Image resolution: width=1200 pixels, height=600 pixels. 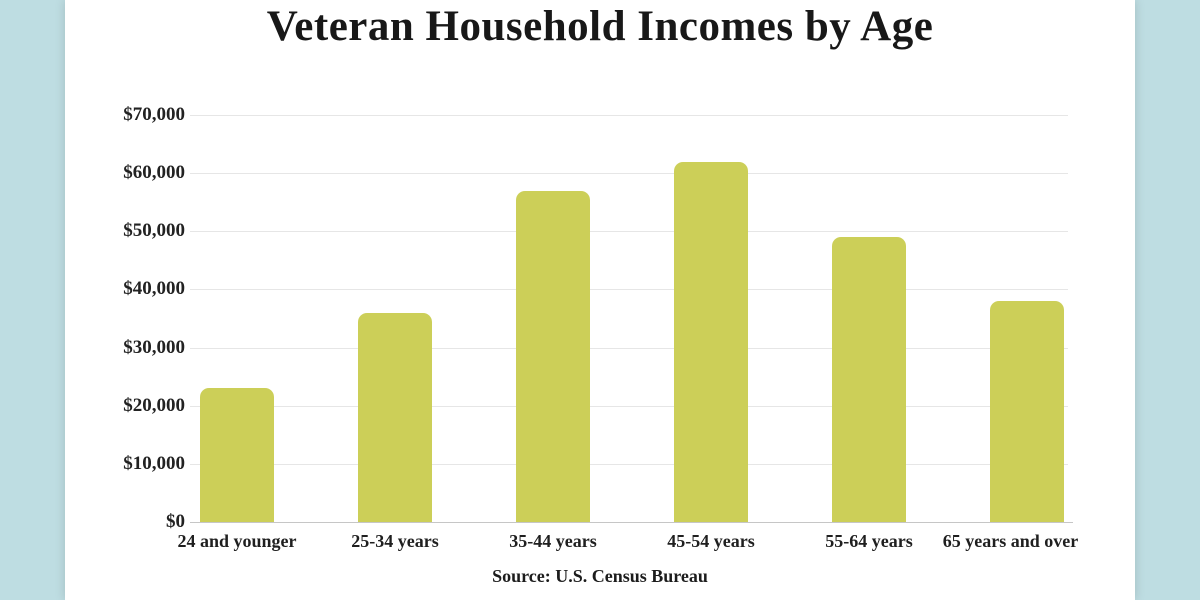 What do you see at coordinates (711, 541) in the screenshot?
I see `x-axis-tick-label: 45-54 years` at bounding box center [711, 541].